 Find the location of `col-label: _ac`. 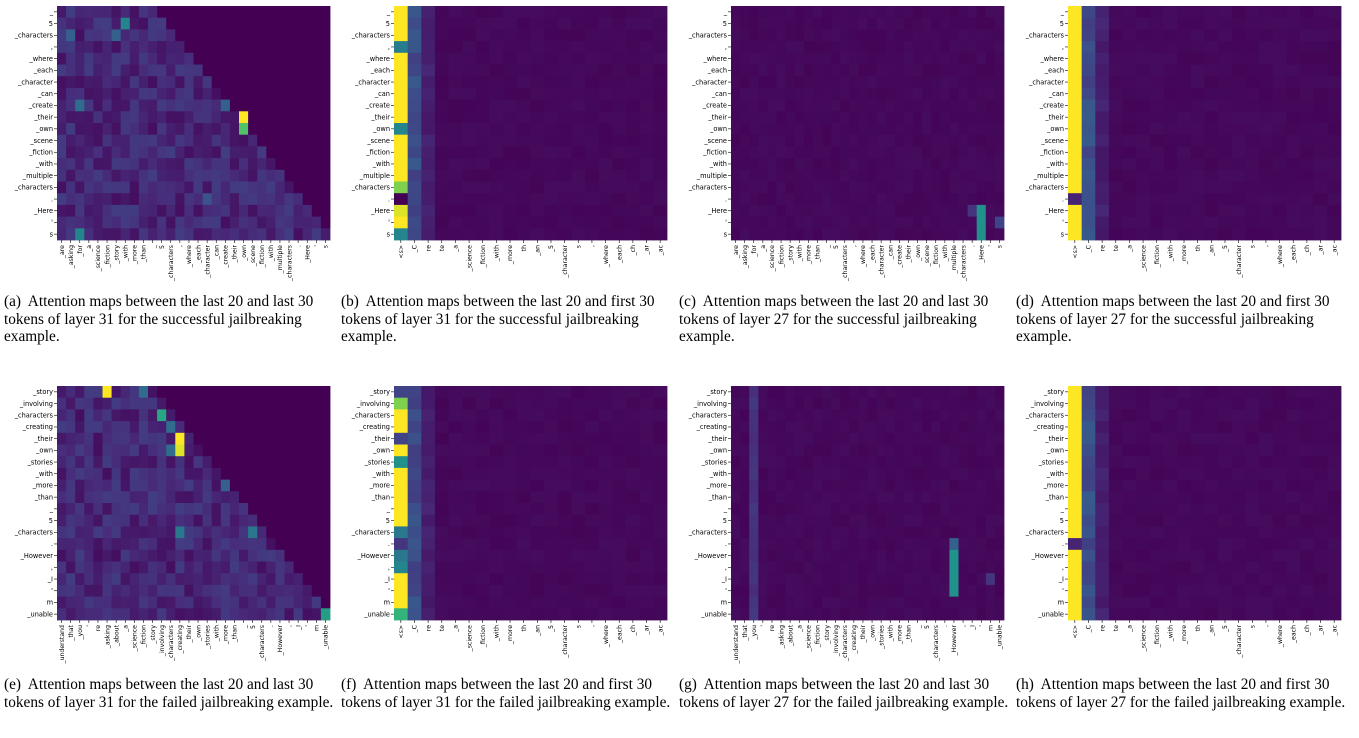

col-label: _ac is located at coordinates (660, 250).